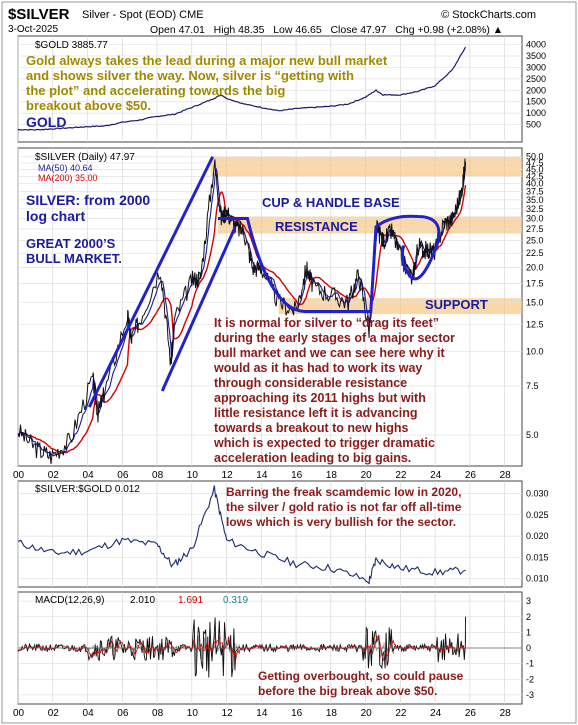 This screenshot has width=578, height=725. What do you see at coordinates (71, 243) in the screenshot?
I see `bull-market-label-line: GREAT 2000’S` at bounding box center [71, 243].